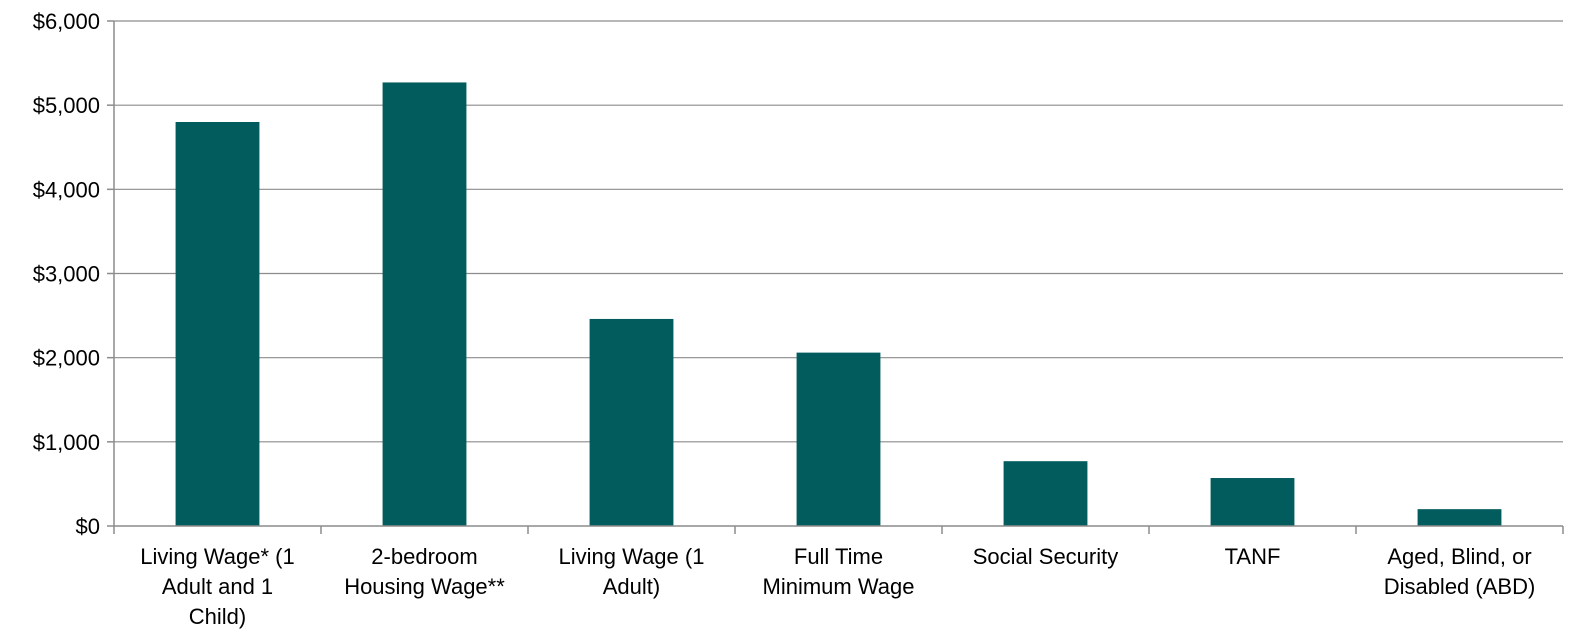 The width and height of the screenshot is (1595, 642). Describe the element at coordinates (632, 571) in the screenshot. I see `x-category-label: Living Wage (1 Adult)` at that location.